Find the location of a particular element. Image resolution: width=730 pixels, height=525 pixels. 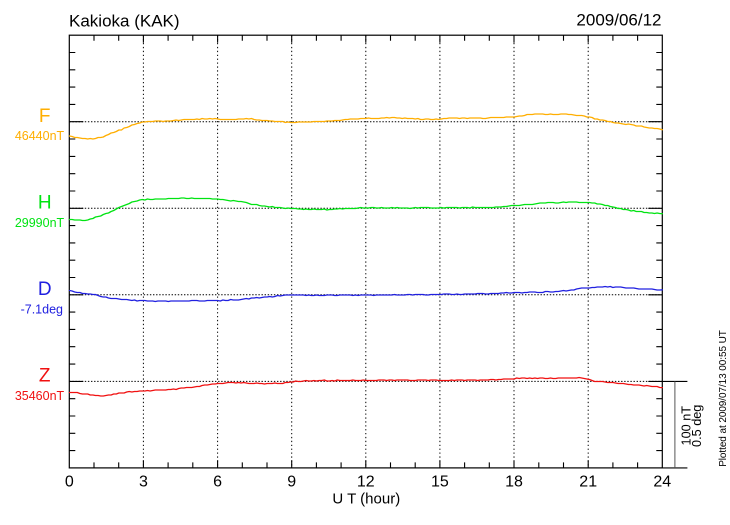

svg-text: H is located at coordinates (45, 203).